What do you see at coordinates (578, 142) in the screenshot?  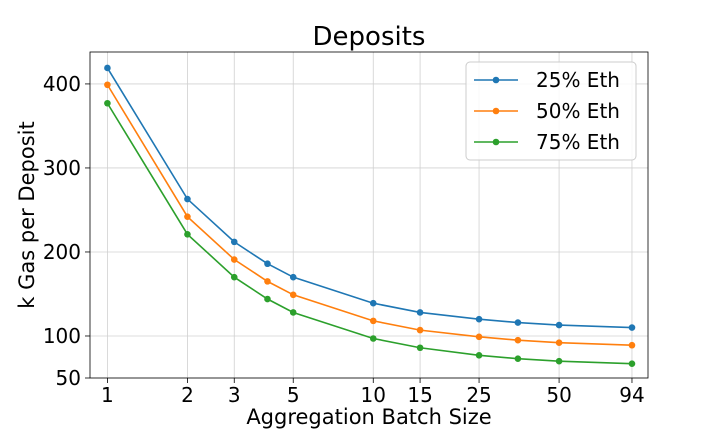 I see `legend-label: 75% Eth` at bounding box center [578, 142].